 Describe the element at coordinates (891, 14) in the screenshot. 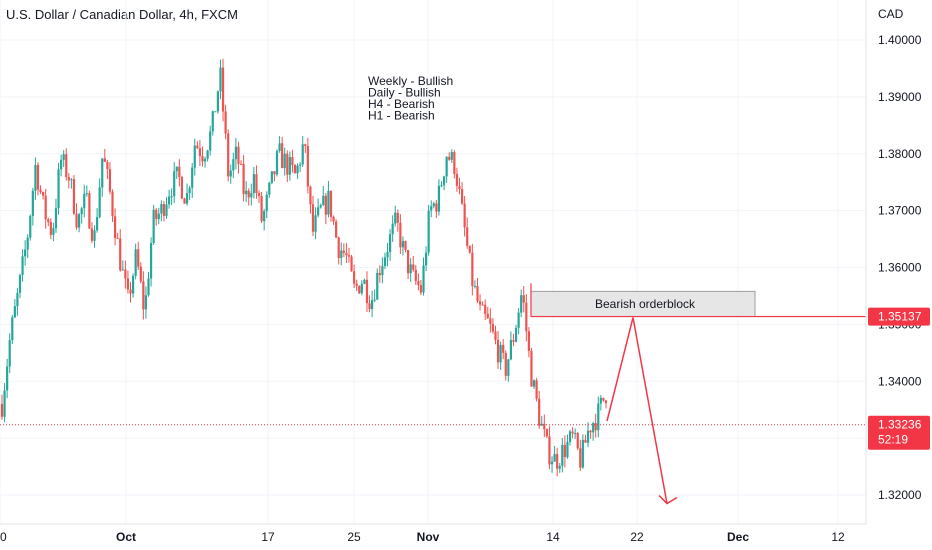

I see `currency-label: CAD` at that location.